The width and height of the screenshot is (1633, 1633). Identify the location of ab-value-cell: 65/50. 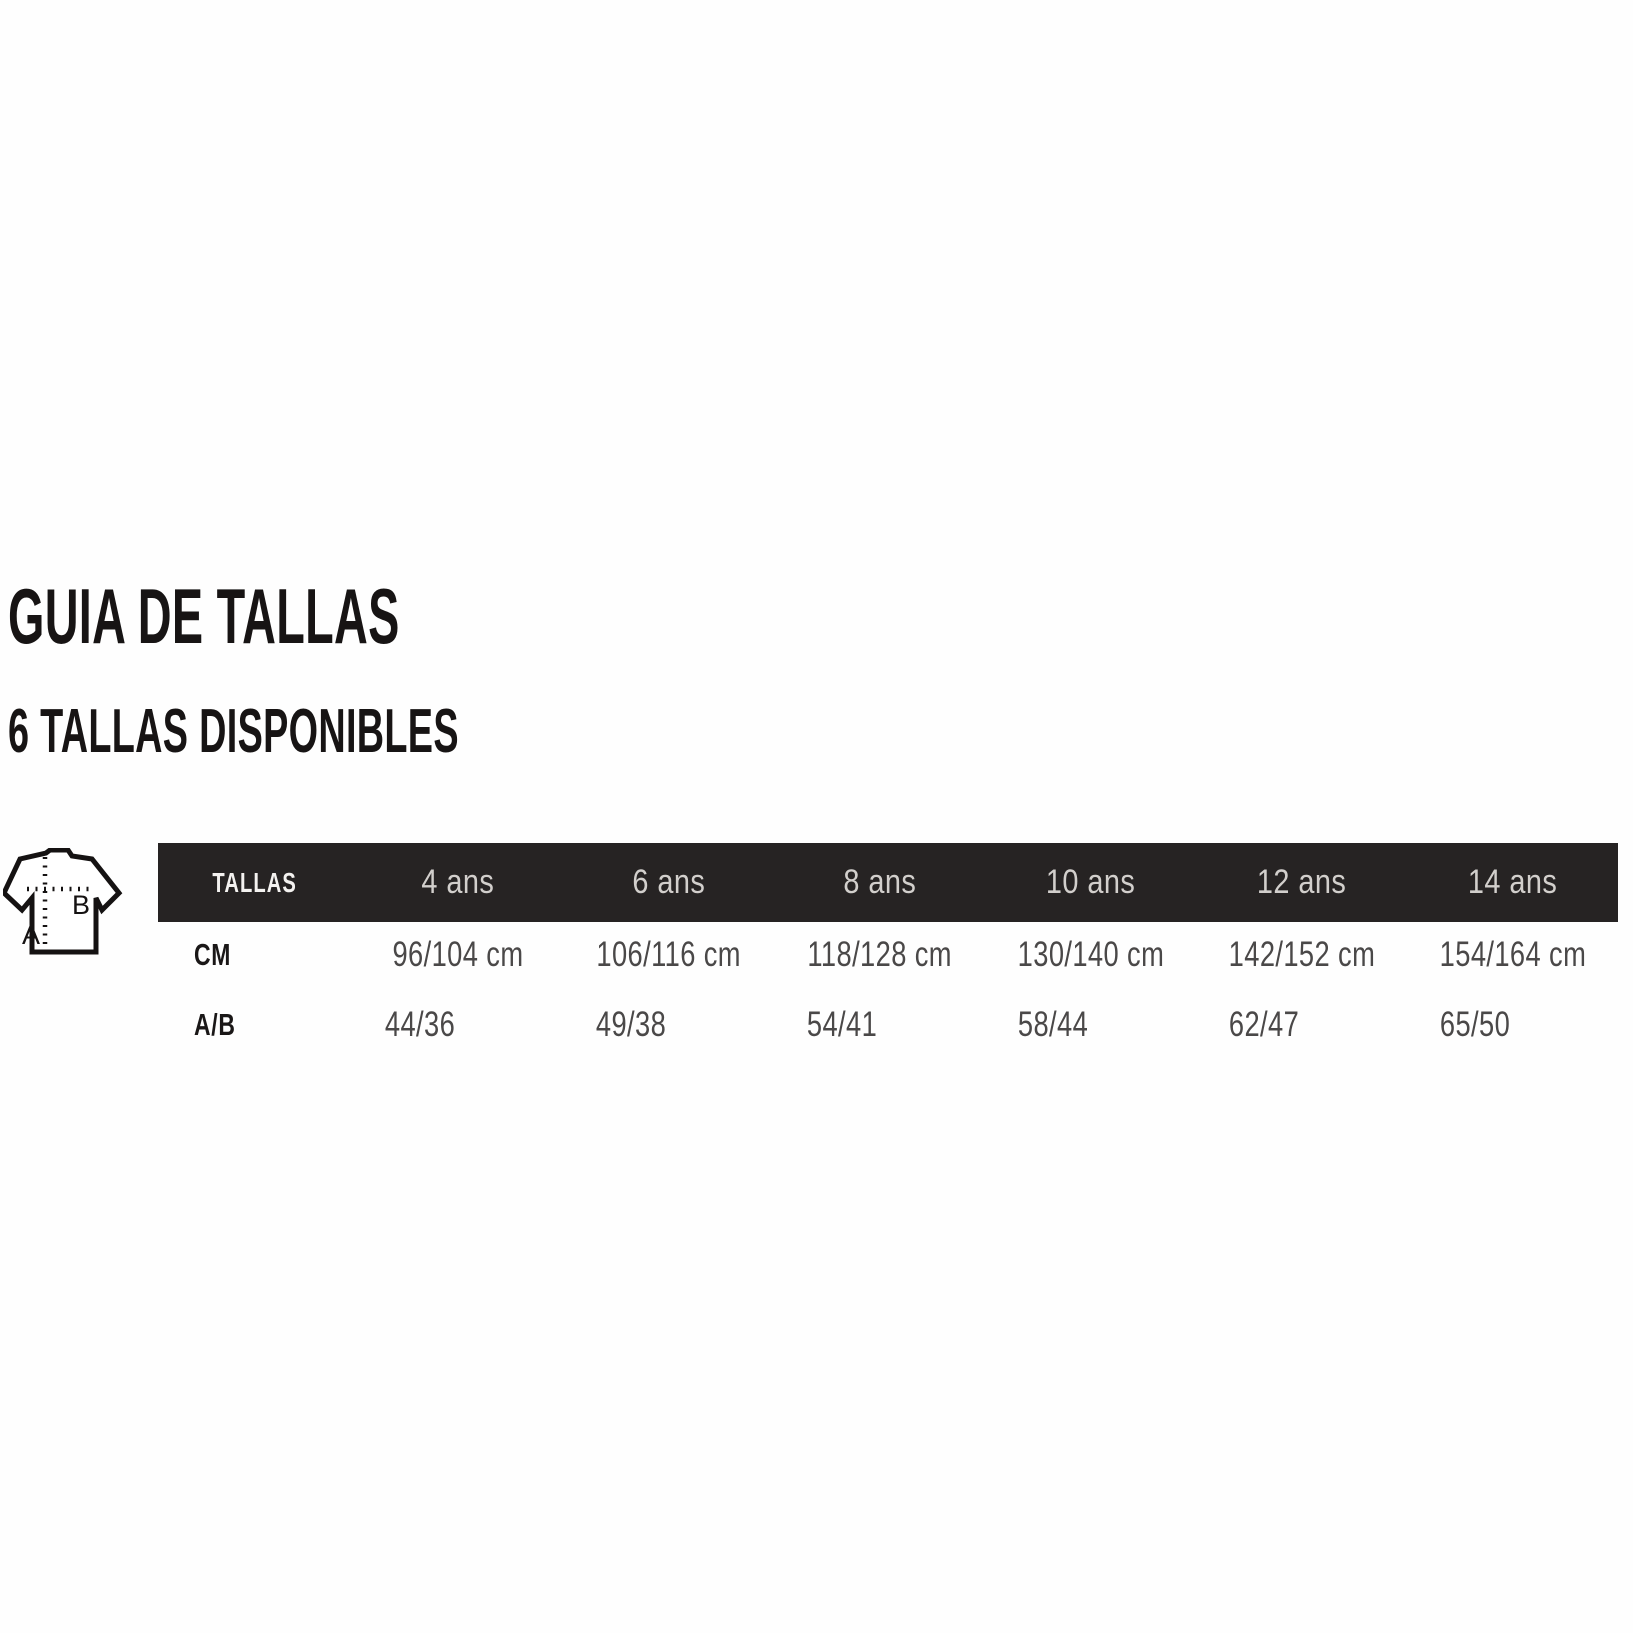
(1512, 1025).